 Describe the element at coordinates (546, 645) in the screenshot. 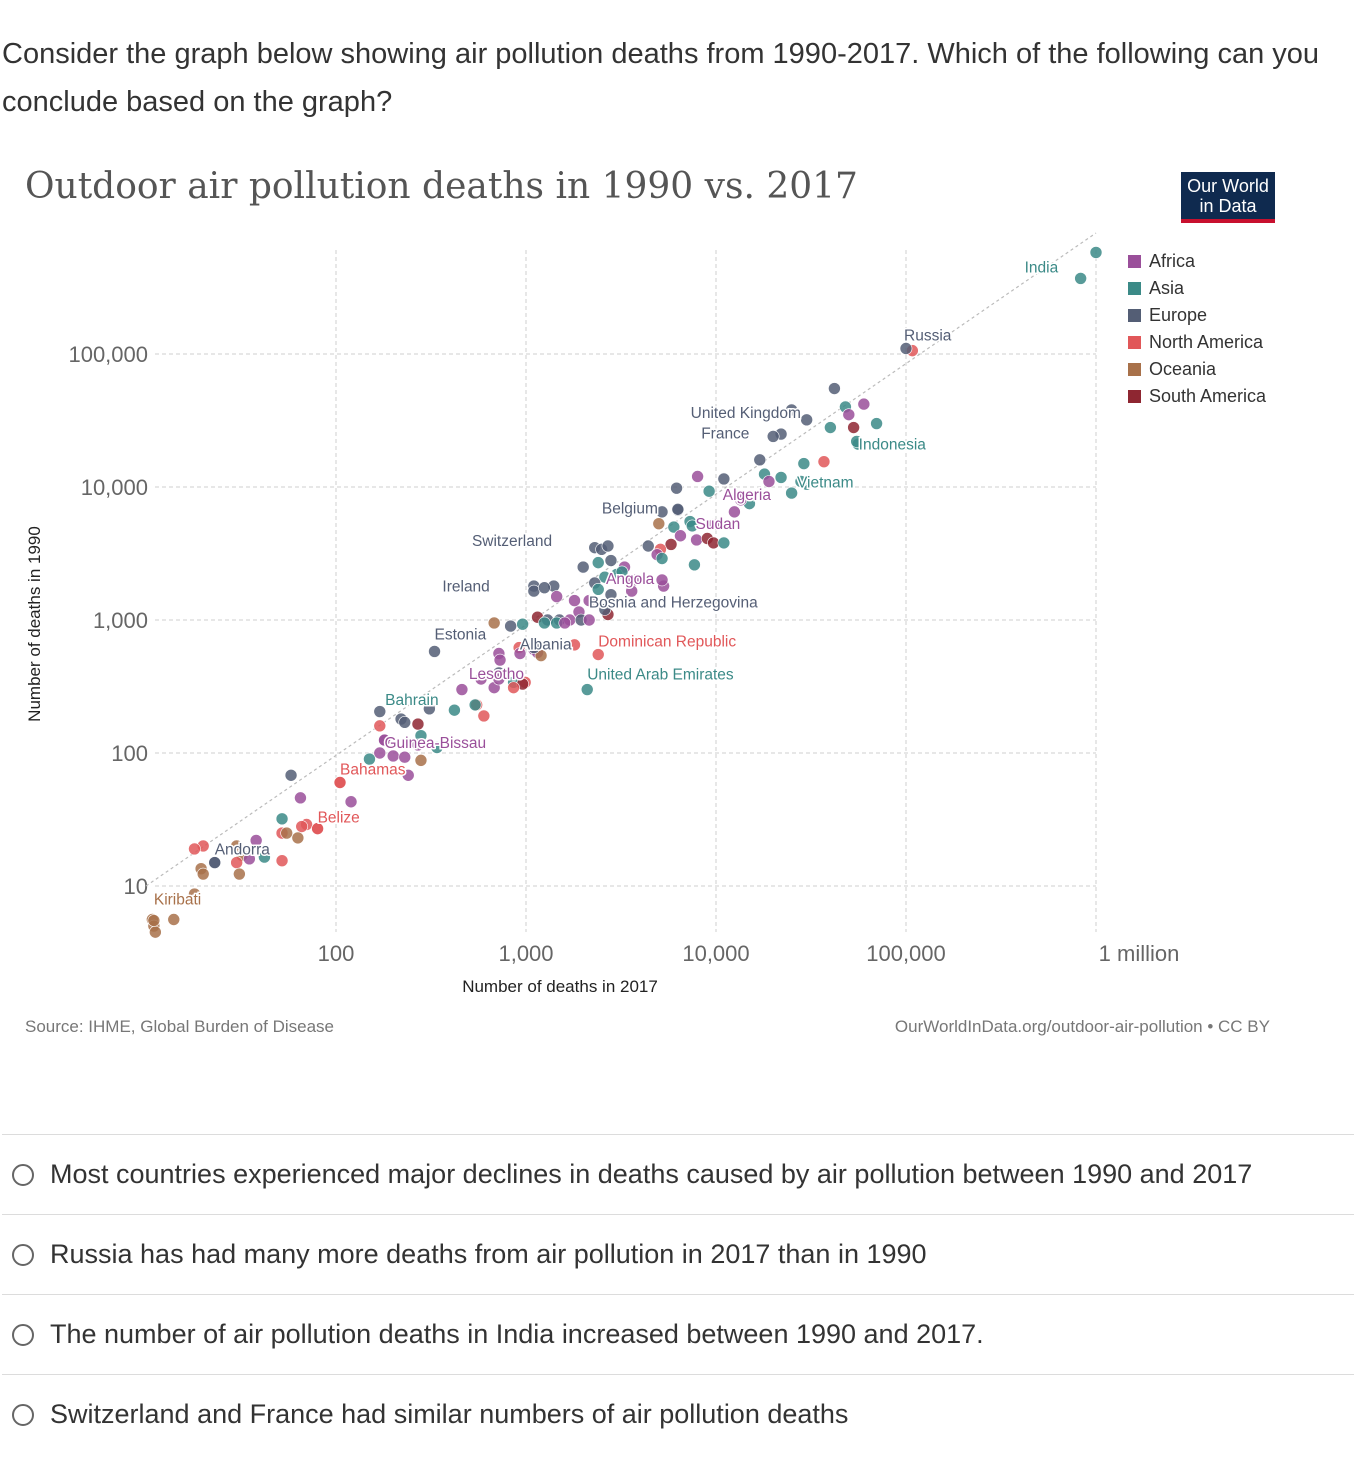

I see `point-label: Albania` at that location.